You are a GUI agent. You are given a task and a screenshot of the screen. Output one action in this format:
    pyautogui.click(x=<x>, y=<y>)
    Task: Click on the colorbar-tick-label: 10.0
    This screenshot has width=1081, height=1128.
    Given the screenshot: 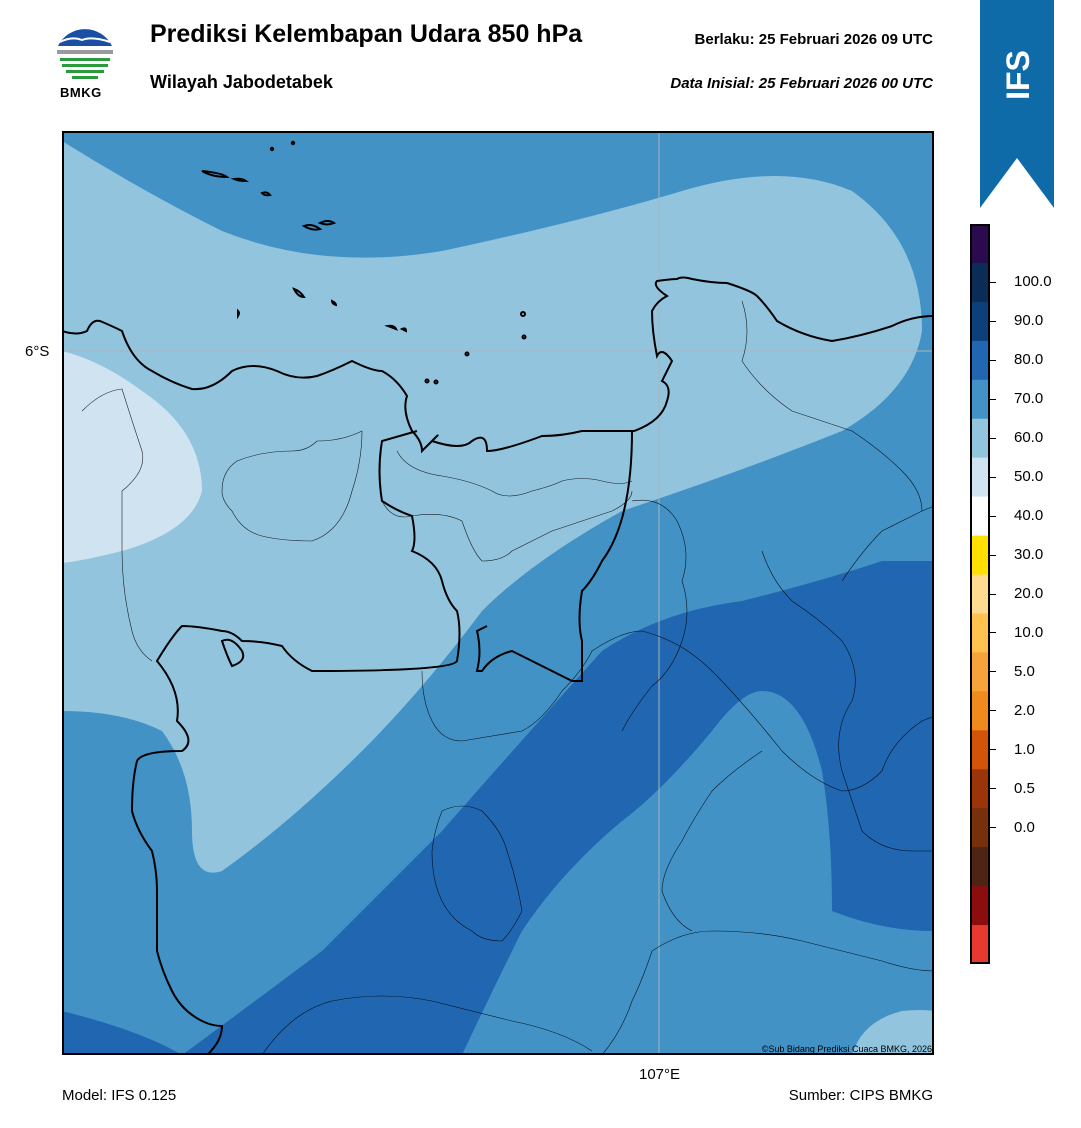 What is the action you would take?
    pyautogui.click(x=1029, y=632)
    